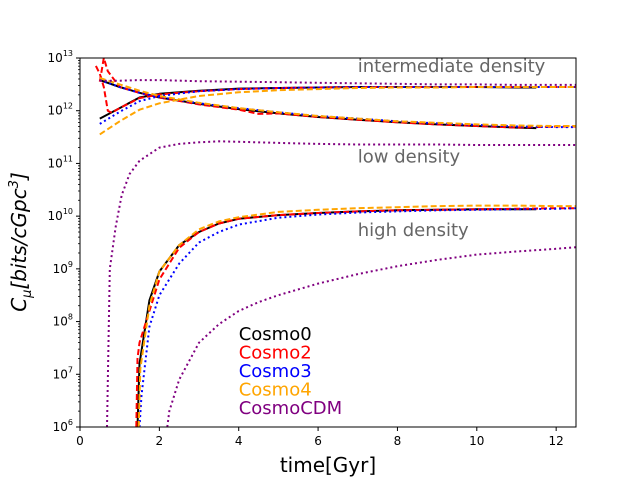  Describe the element at coordinates (14, 184) in the screenshot. I see `y-axis-label-units-sup: 3` at that location.